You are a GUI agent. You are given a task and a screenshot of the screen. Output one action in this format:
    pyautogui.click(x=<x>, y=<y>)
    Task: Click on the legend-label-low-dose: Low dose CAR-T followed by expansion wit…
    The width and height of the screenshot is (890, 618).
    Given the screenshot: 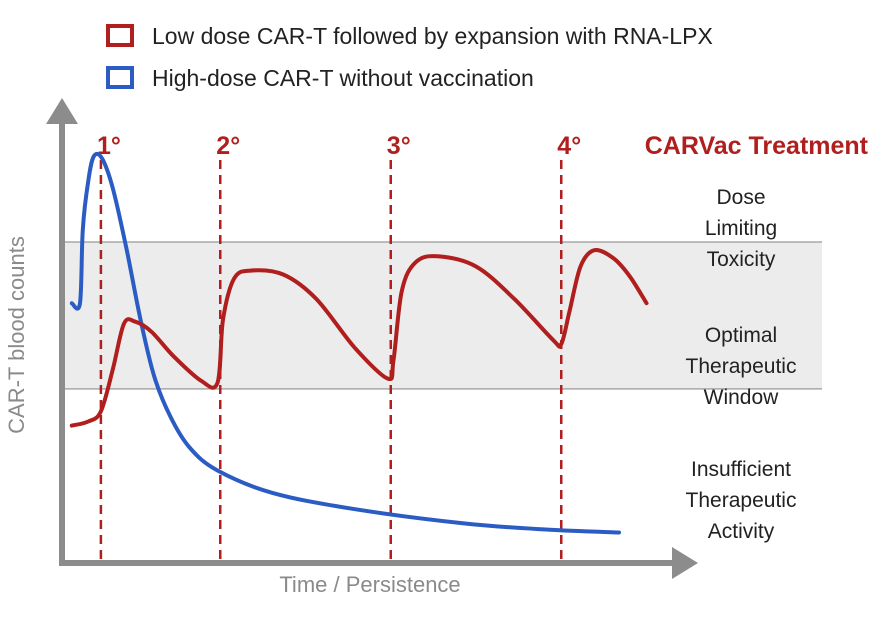 What is the action you would take?
    pyautogui.click(x=432, y=36)
    